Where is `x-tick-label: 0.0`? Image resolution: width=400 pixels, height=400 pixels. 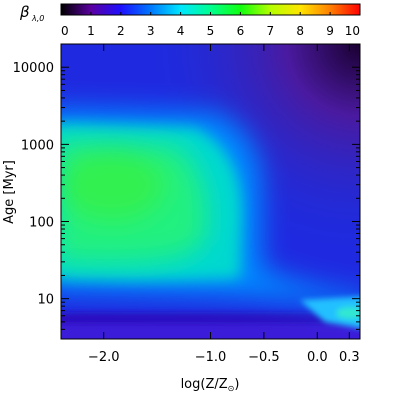
x-tick-label: 0.0 is located at coordinates (317, 357).